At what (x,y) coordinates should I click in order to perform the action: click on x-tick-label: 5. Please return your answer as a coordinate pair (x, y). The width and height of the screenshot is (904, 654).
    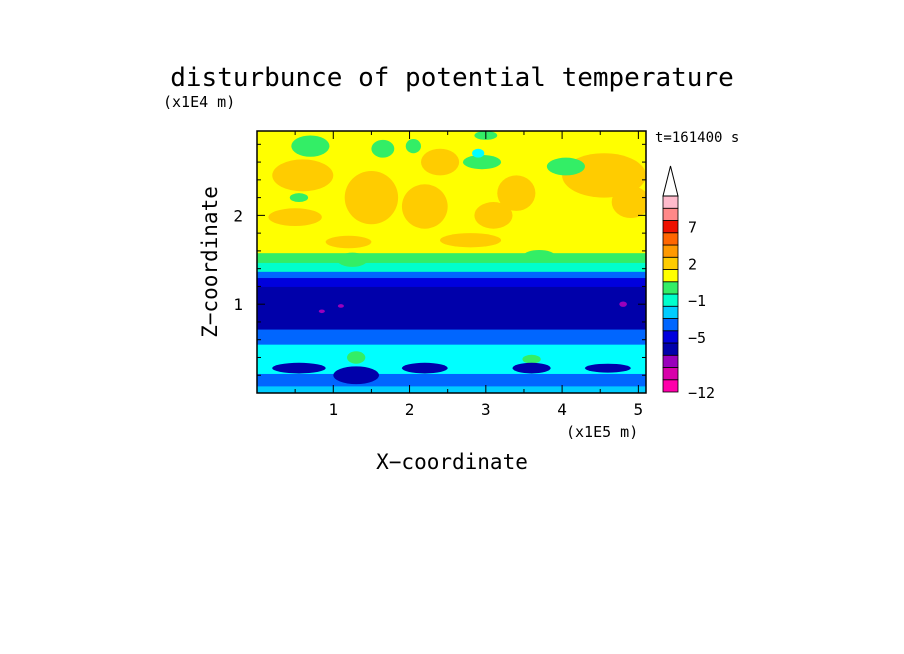
    Looking at the image, I should click on (639, 409).